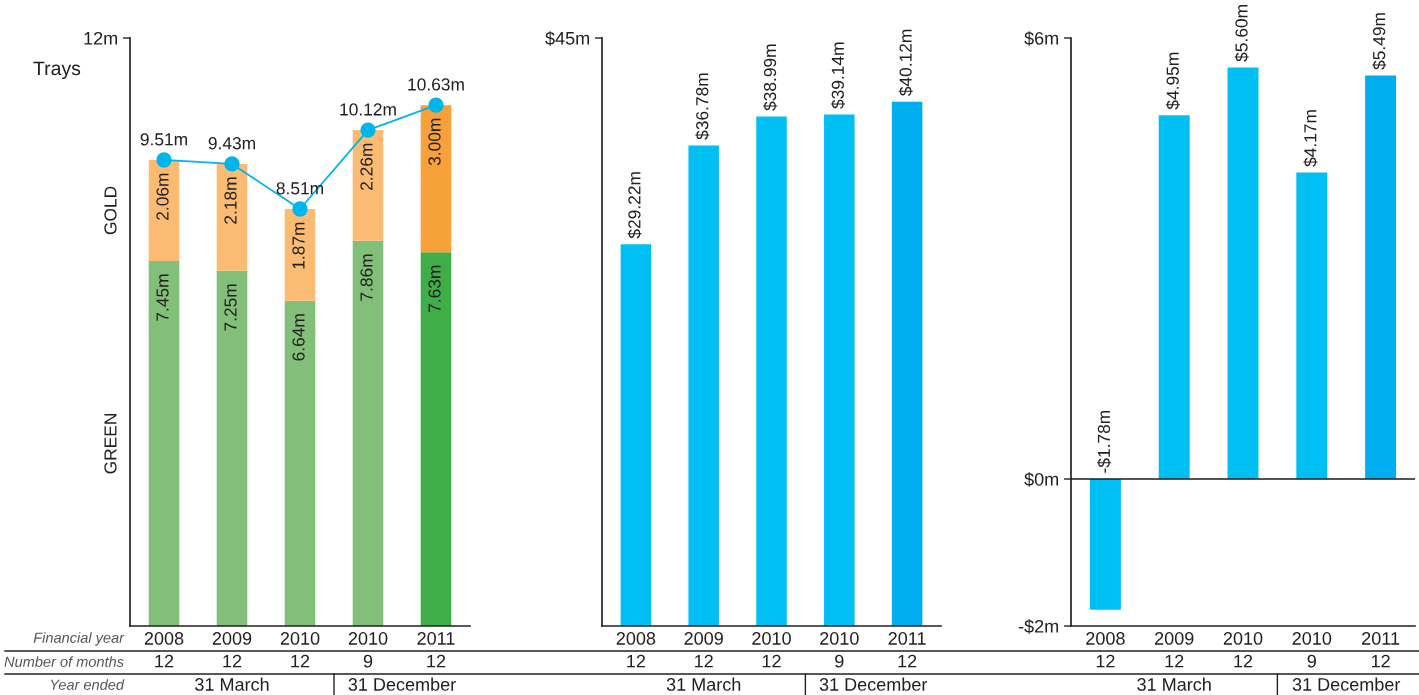 Image resolution: width=1419 pixels, height=695 pixels. What do you see at coordinates (101, 38) in the screenshot?
I see `y-tick-label: 12m` at bounding box center [101, 38].